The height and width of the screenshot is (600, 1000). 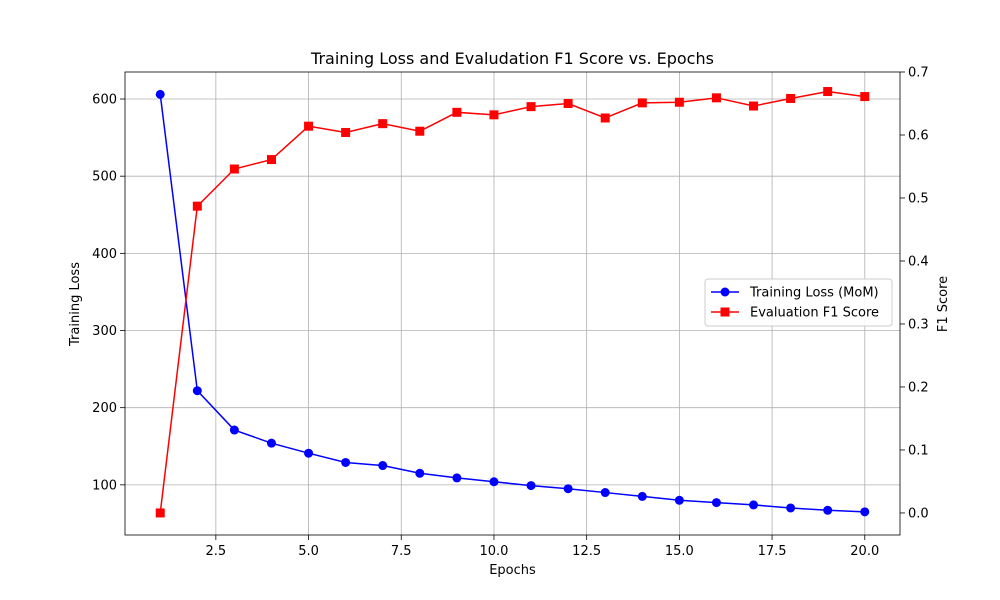 I want to click on y-left-tick-label: 500, so click(x=104, y=177).